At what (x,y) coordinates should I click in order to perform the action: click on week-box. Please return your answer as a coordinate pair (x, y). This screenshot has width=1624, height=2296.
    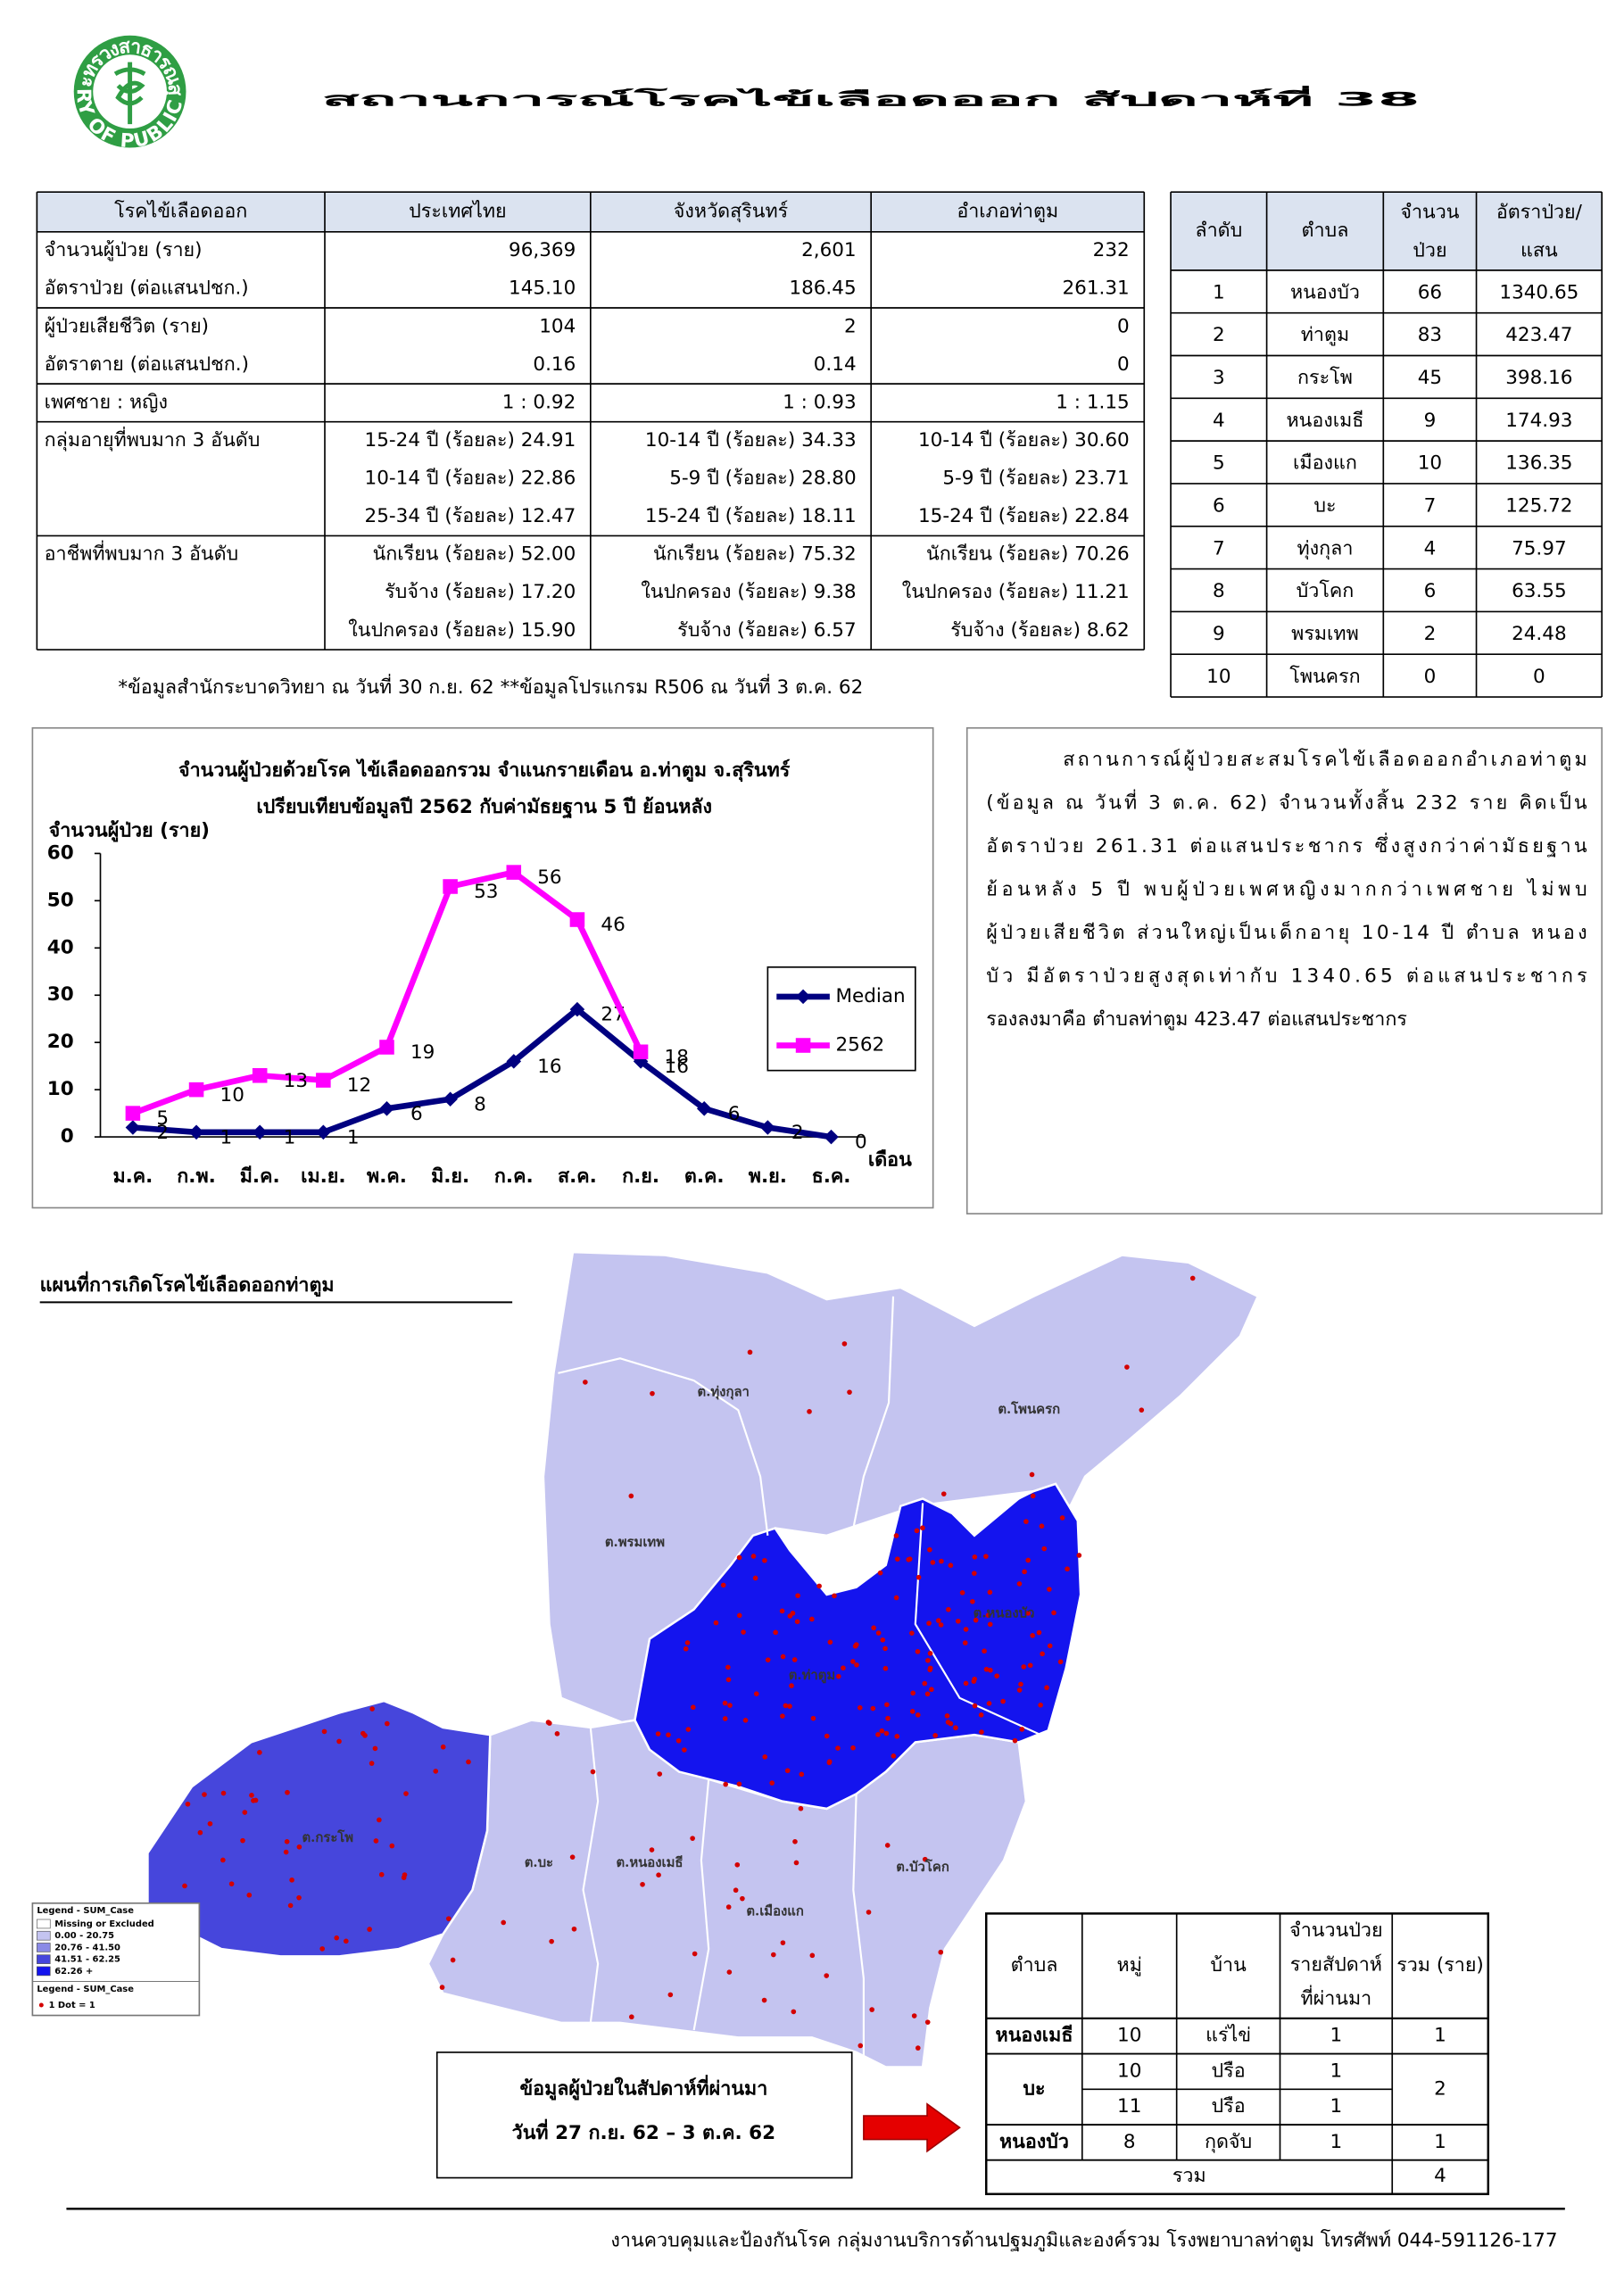
    Looking at the image, I should click on (644, 2115).